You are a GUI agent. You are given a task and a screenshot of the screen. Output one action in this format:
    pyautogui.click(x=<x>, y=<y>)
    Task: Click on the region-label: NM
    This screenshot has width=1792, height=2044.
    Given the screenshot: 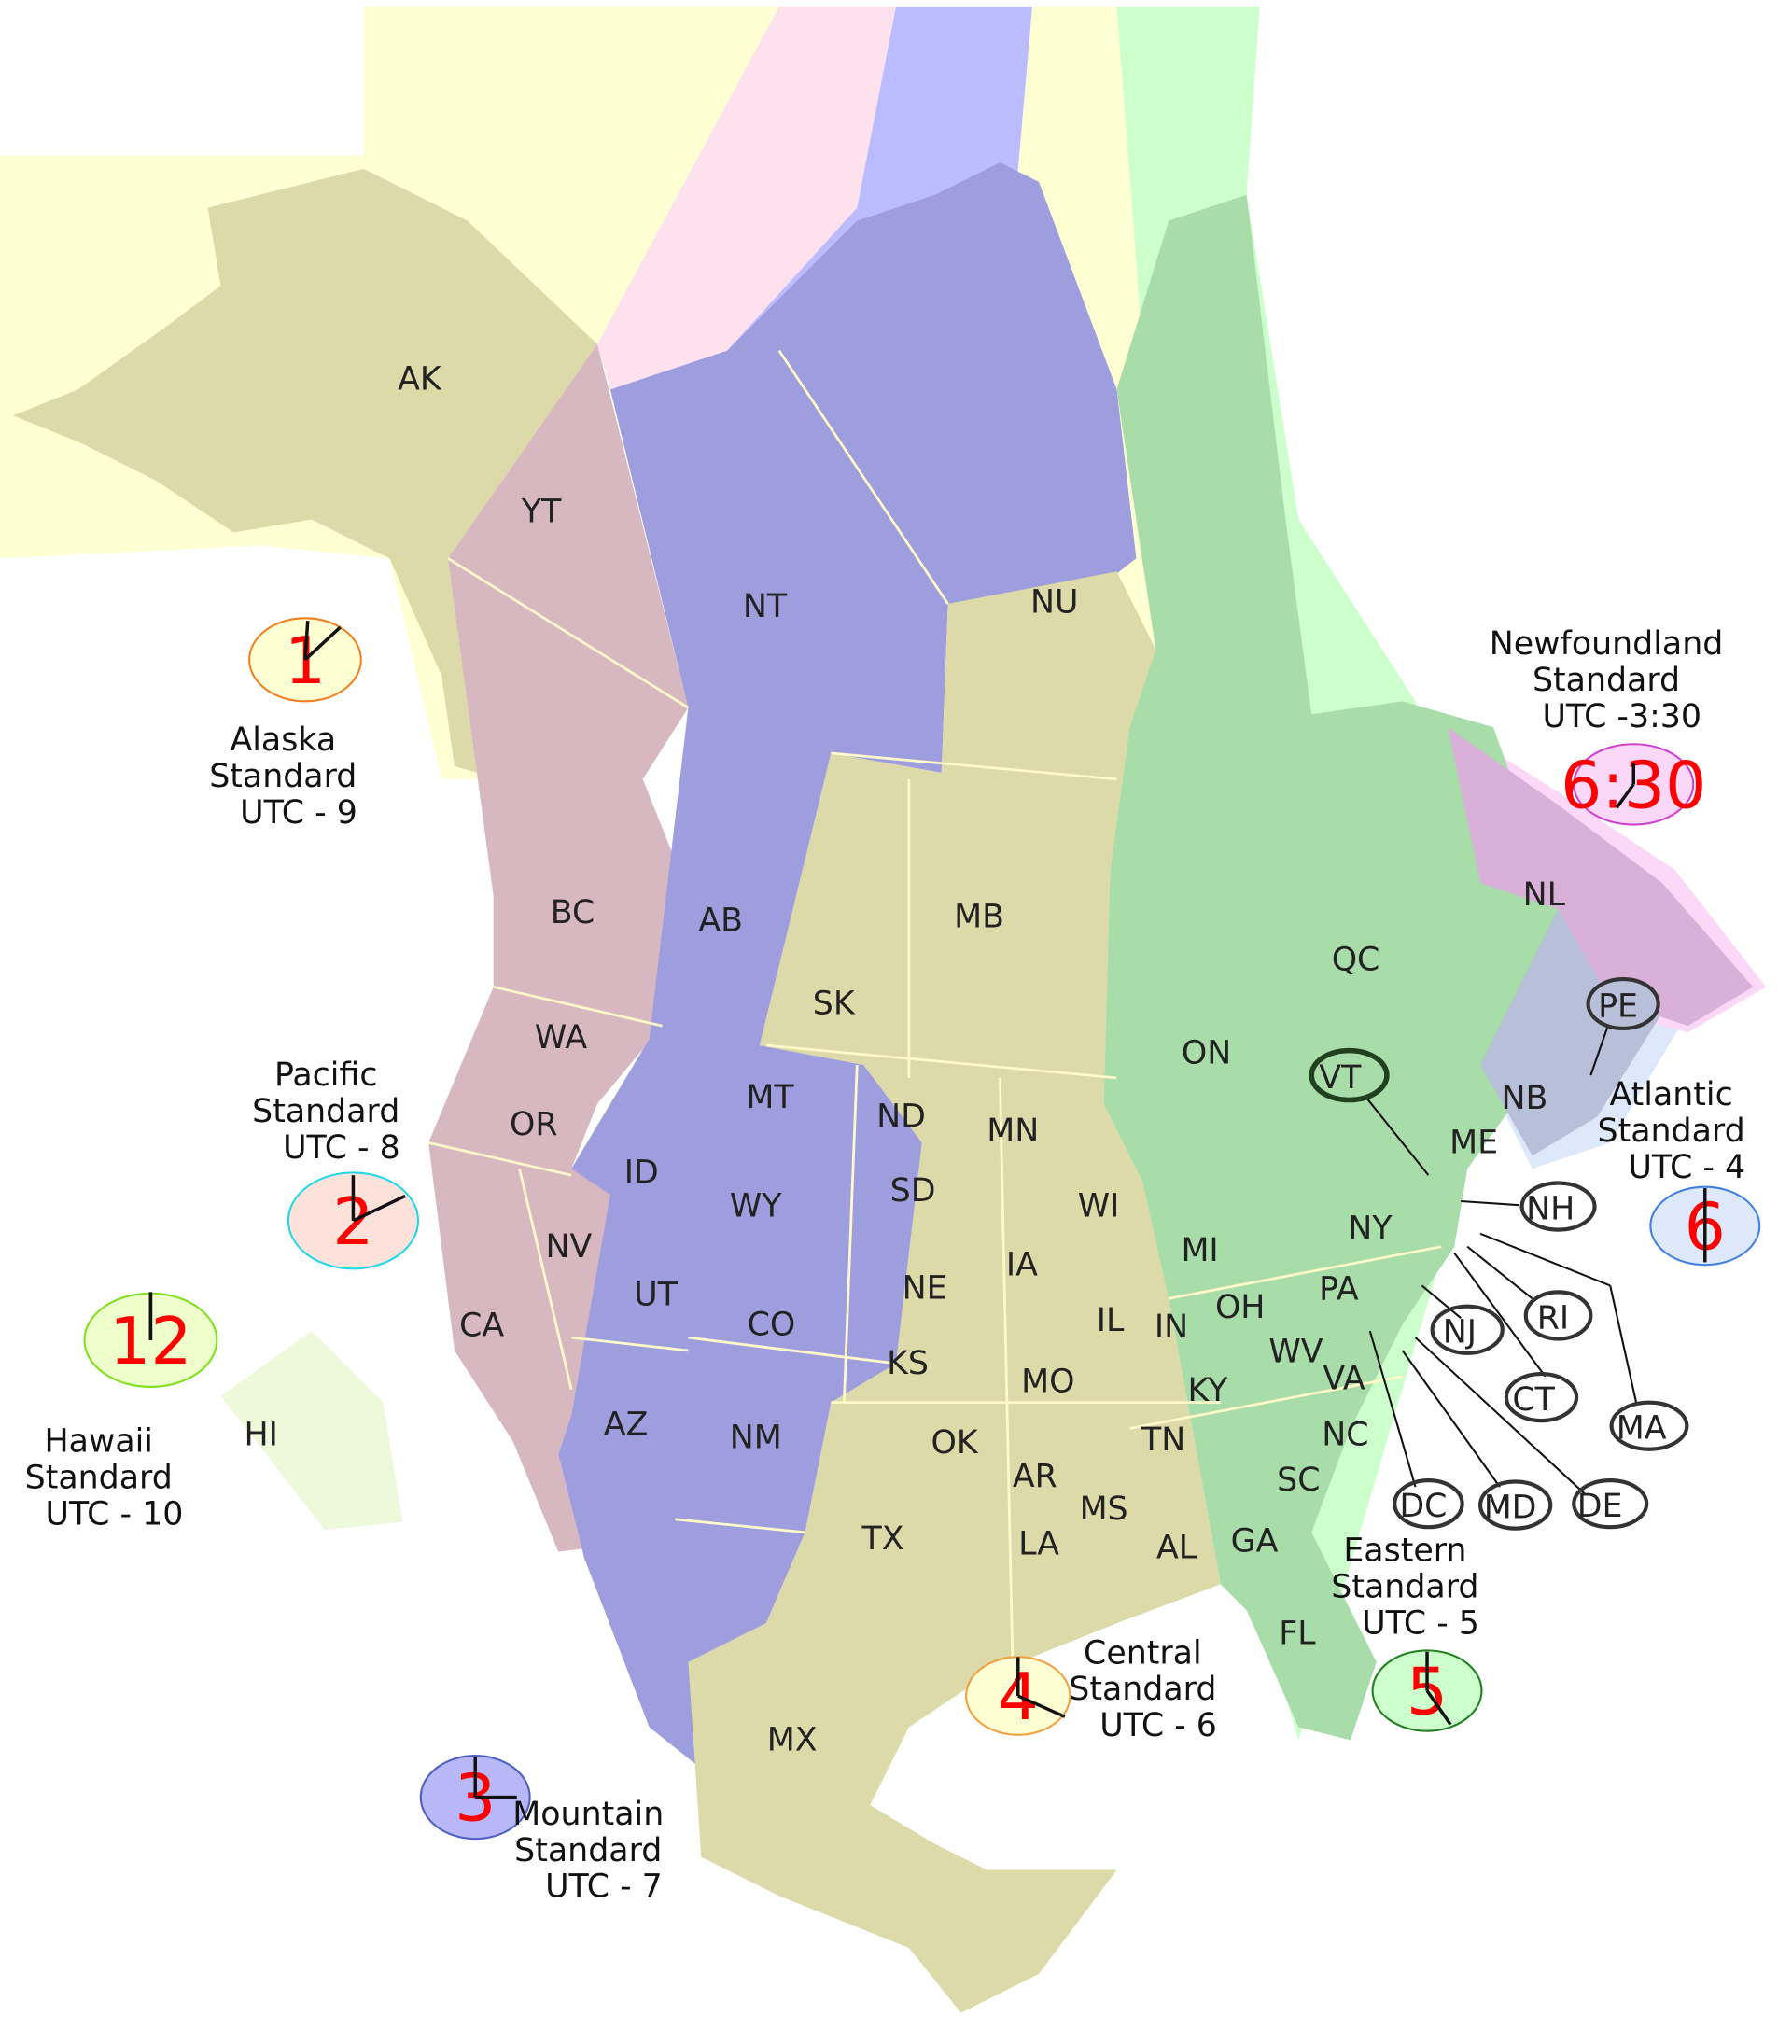 What is the action you would take?
    pyautogui.click(x=756, y=1437)
    